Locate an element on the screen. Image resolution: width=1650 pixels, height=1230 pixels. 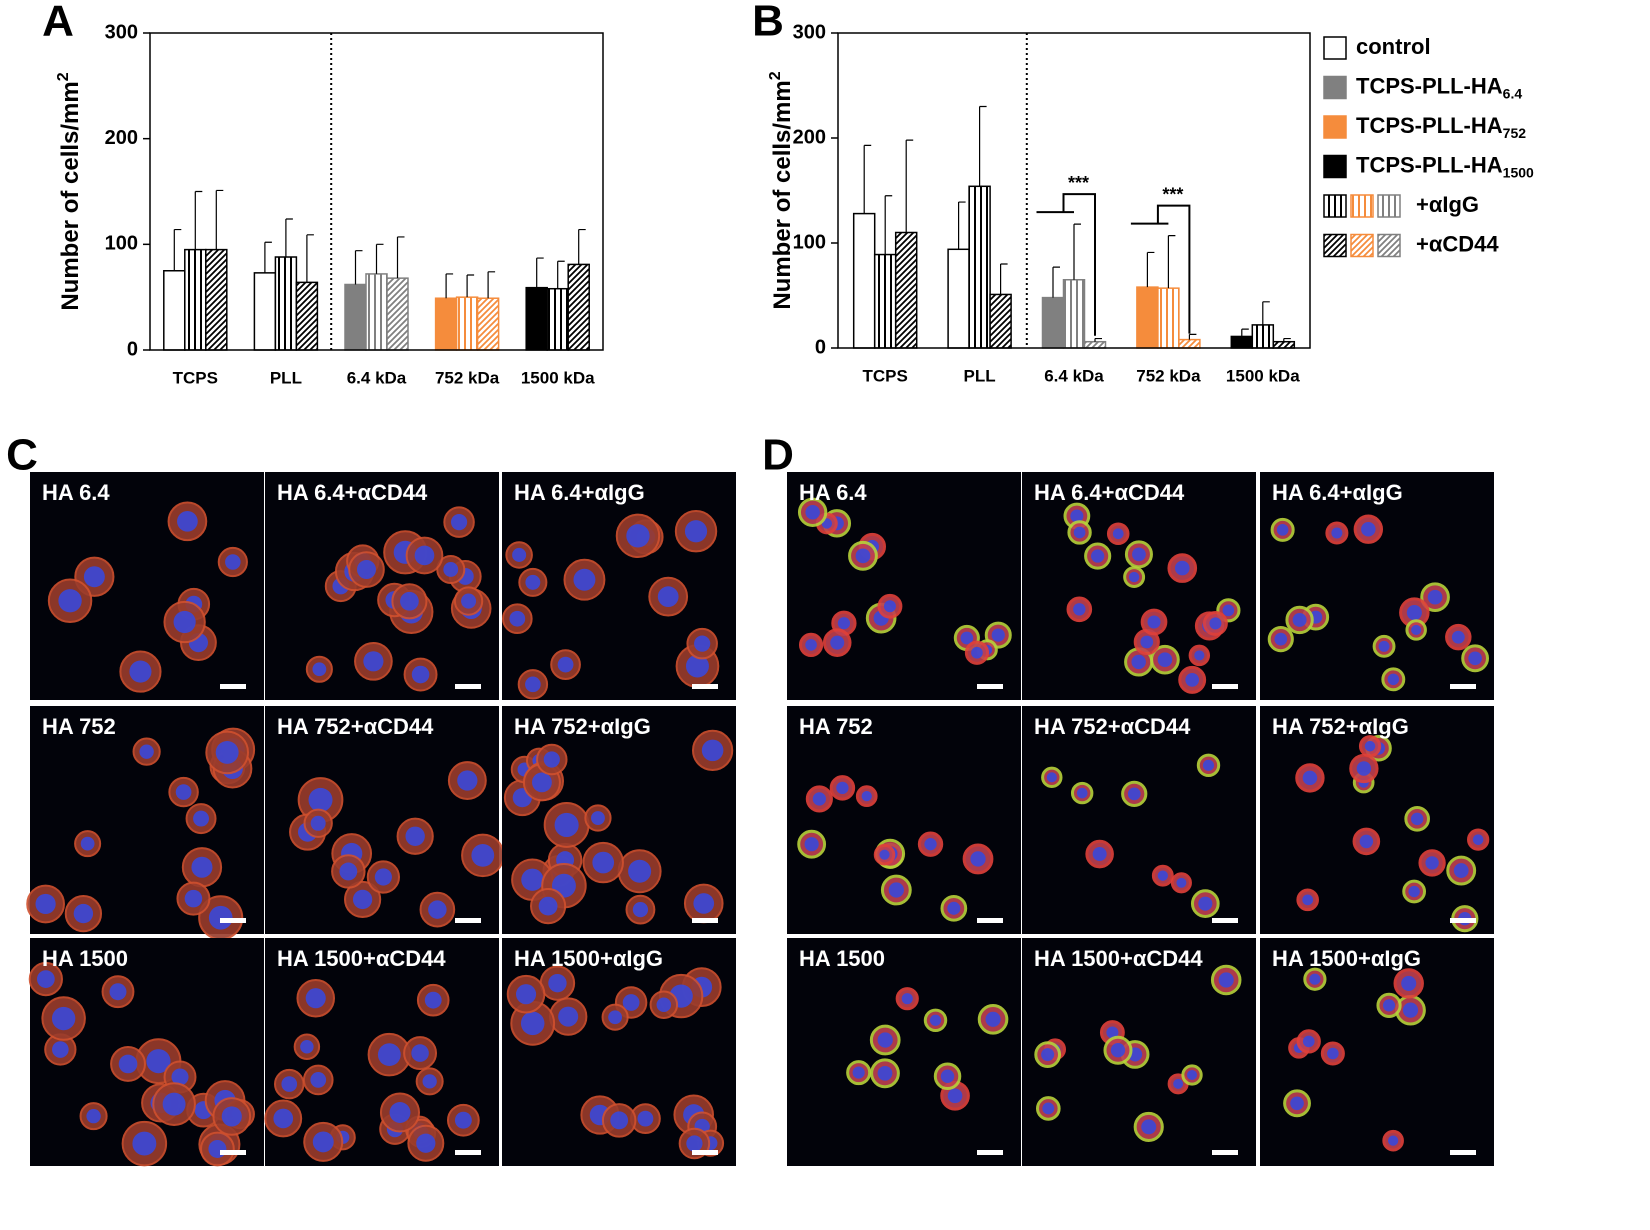
legend-sub: 6.4 is located at coordinates (1513, 93).